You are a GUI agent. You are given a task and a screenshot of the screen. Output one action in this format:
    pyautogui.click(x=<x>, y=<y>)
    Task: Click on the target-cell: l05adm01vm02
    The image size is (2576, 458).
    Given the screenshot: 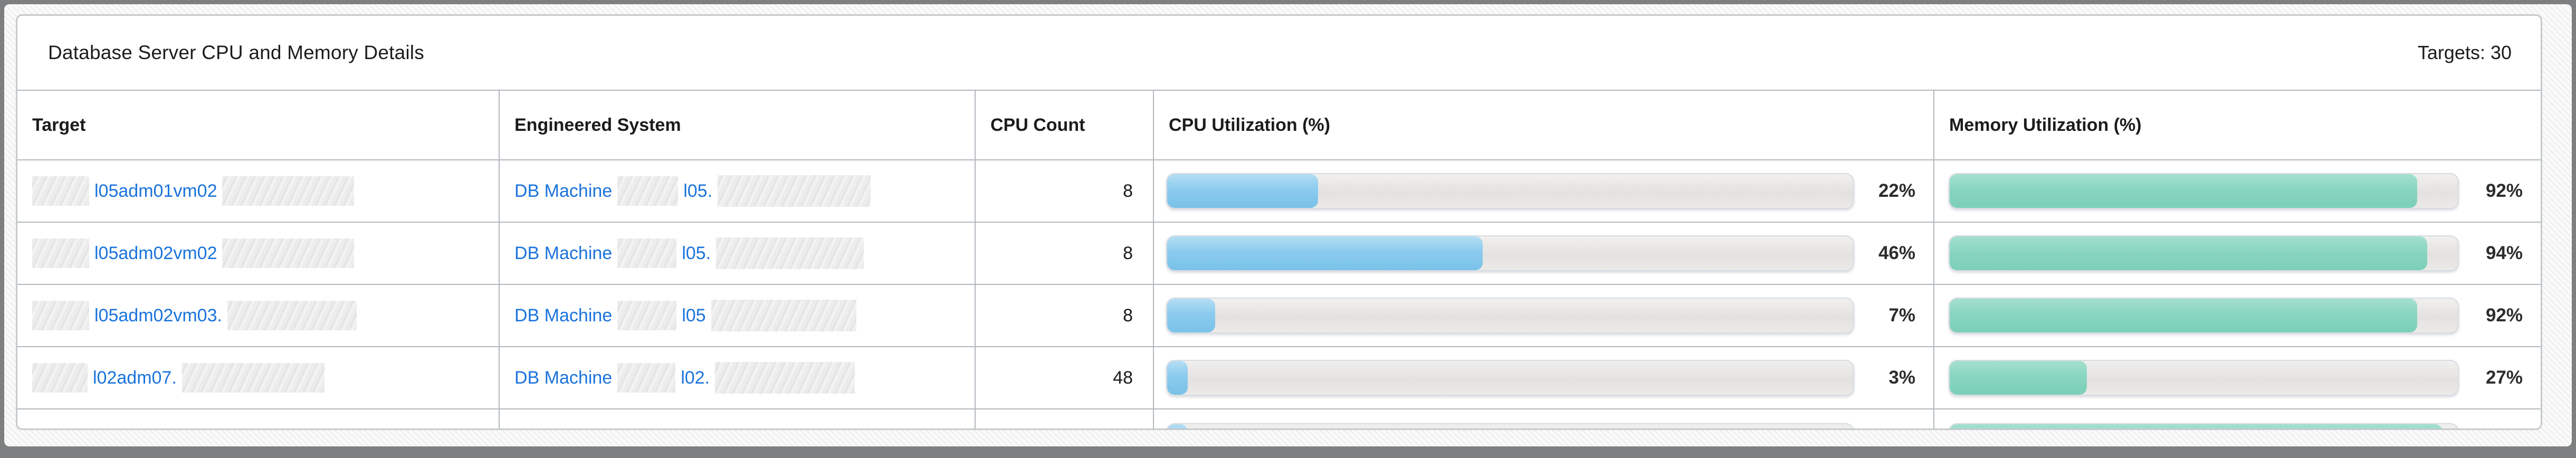 What is the action you would take?
    pyautogui.click(x=258, y=191)
    